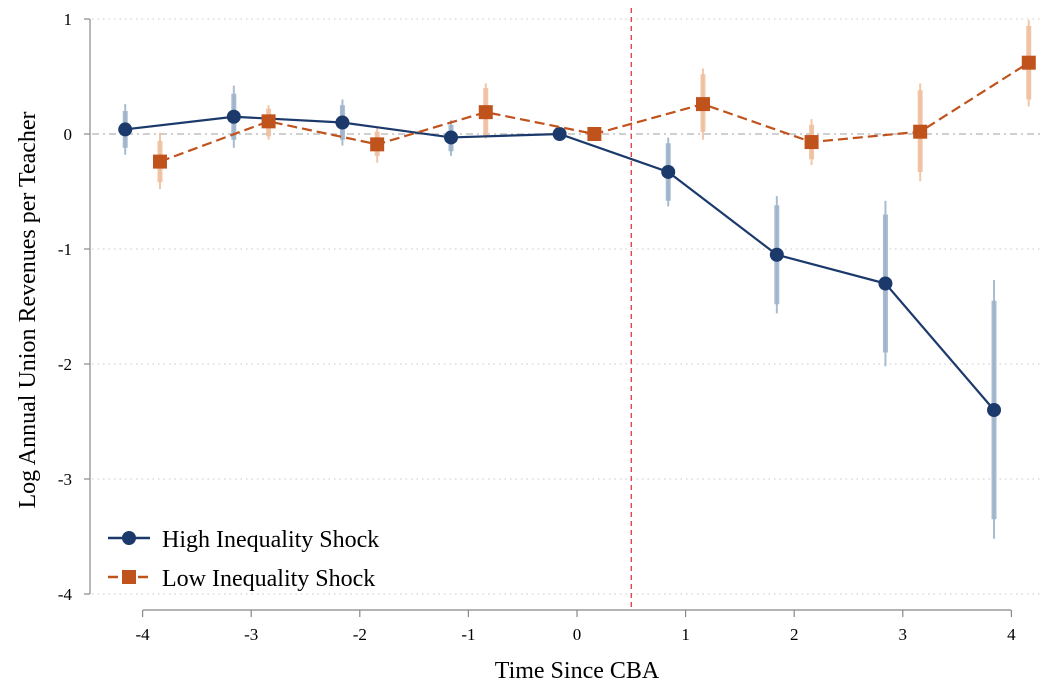 This screenshot has width=1052, height=685. Describe the element at coordinates (1011, 634) in the screenshot. I see `x-tick-label: 4` at that location.